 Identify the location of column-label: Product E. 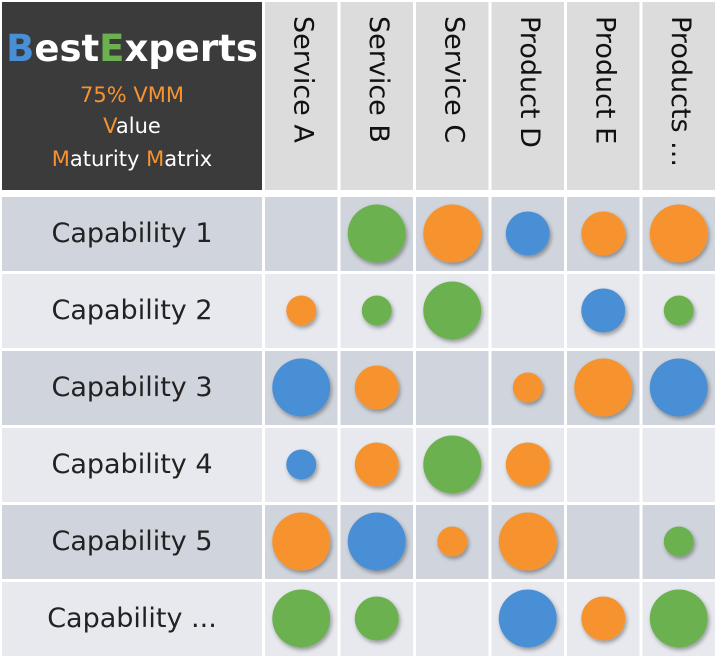
(604, 80).